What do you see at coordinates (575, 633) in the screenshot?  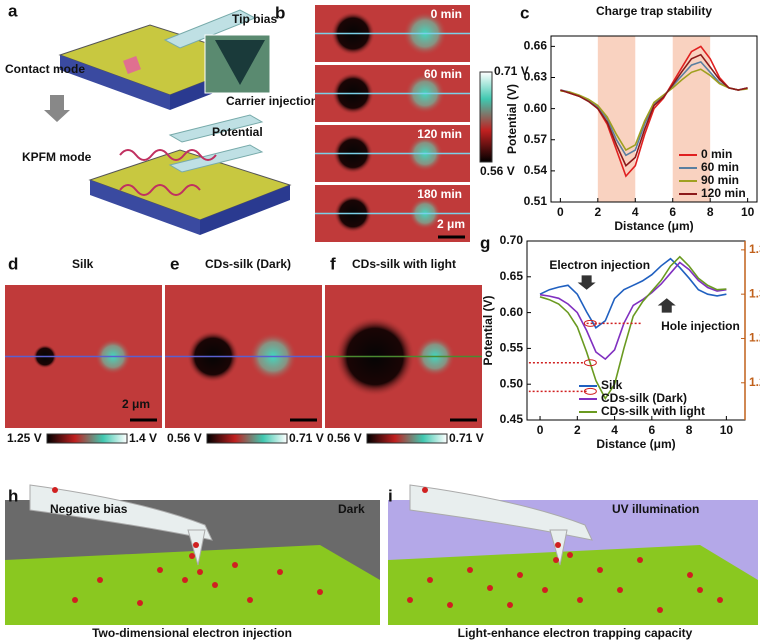 I see `caption: Light-enhance electron trapping capacity` at bounding box center [575, 633].